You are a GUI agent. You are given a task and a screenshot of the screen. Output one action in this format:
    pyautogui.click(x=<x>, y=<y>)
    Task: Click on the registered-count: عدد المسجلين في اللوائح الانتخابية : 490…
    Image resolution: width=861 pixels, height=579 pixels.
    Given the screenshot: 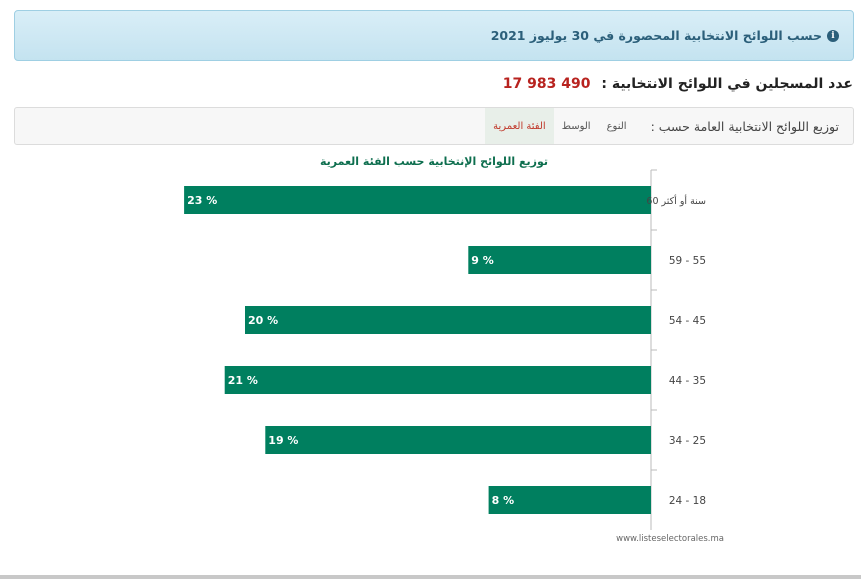 What is the action you would take?
    pyautogui.click(x=678, y=84)
    